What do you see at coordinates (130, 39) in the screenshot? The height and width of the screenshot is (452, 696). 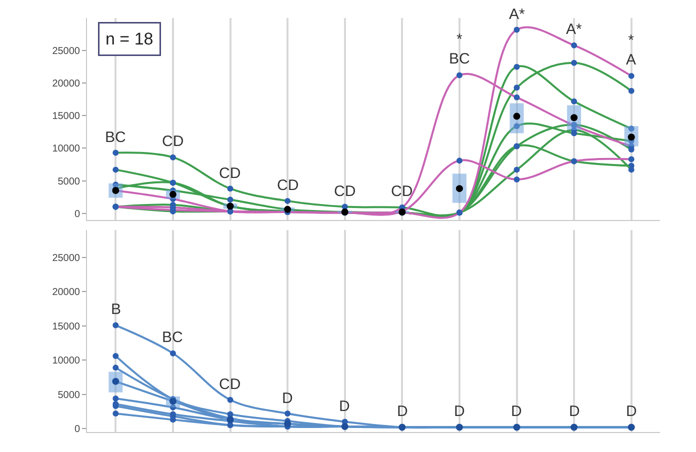 I see `annotation: n = 18` at bounding box center [130, 39].